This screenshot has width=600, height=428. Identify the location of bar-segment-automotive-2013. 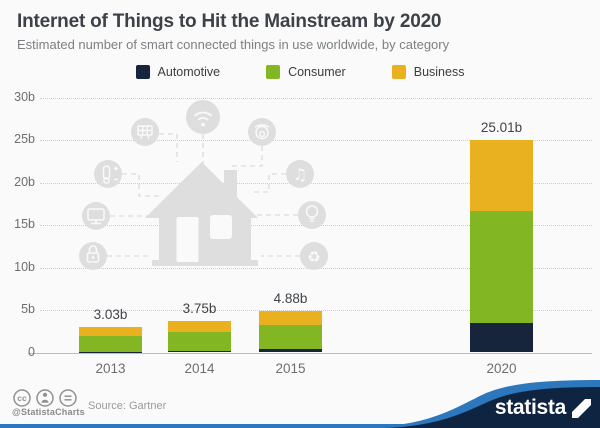
(110, 352).